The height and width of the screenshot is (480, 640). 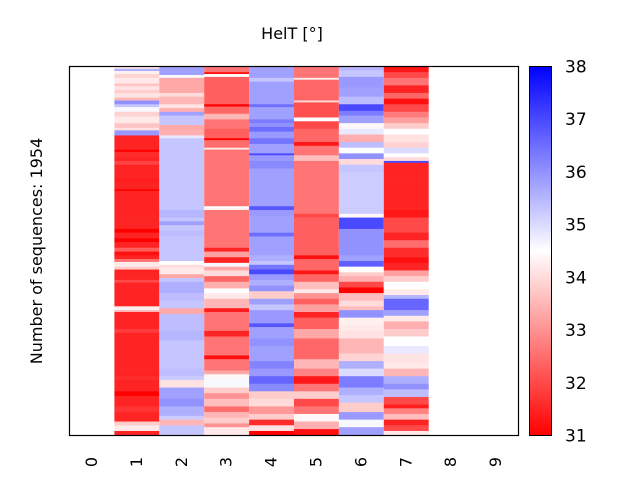 What do you see at coordinates (271, 462) in the screenshot?
I see `x-tick-label: 4` at bounding box center [271, 462].